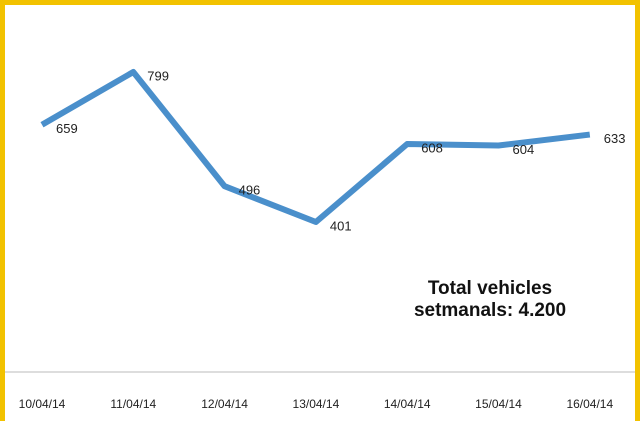  I want to click on data-label: 401, so click(341, 225).